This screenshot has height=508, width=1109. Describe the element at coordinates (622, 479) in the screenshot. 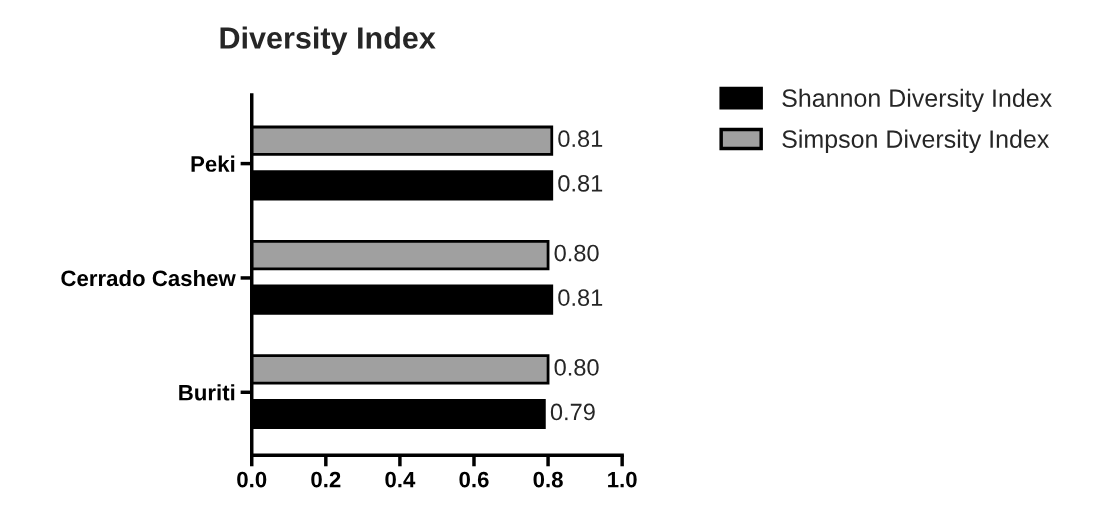

I see `x-tick-label: 1.0` at that location.